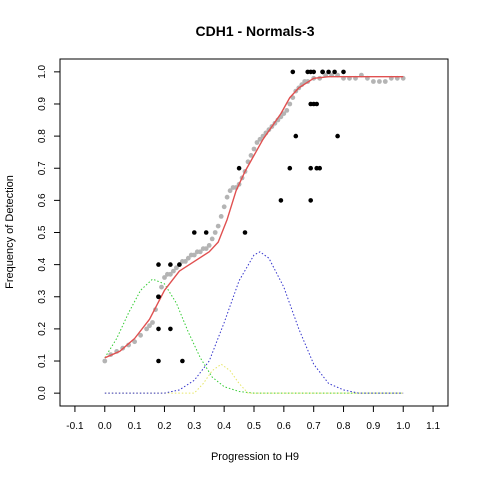  Describe the element at coordinates (42, 232) in the screenshot. I see `y-tick-label: 0.5` at that location.